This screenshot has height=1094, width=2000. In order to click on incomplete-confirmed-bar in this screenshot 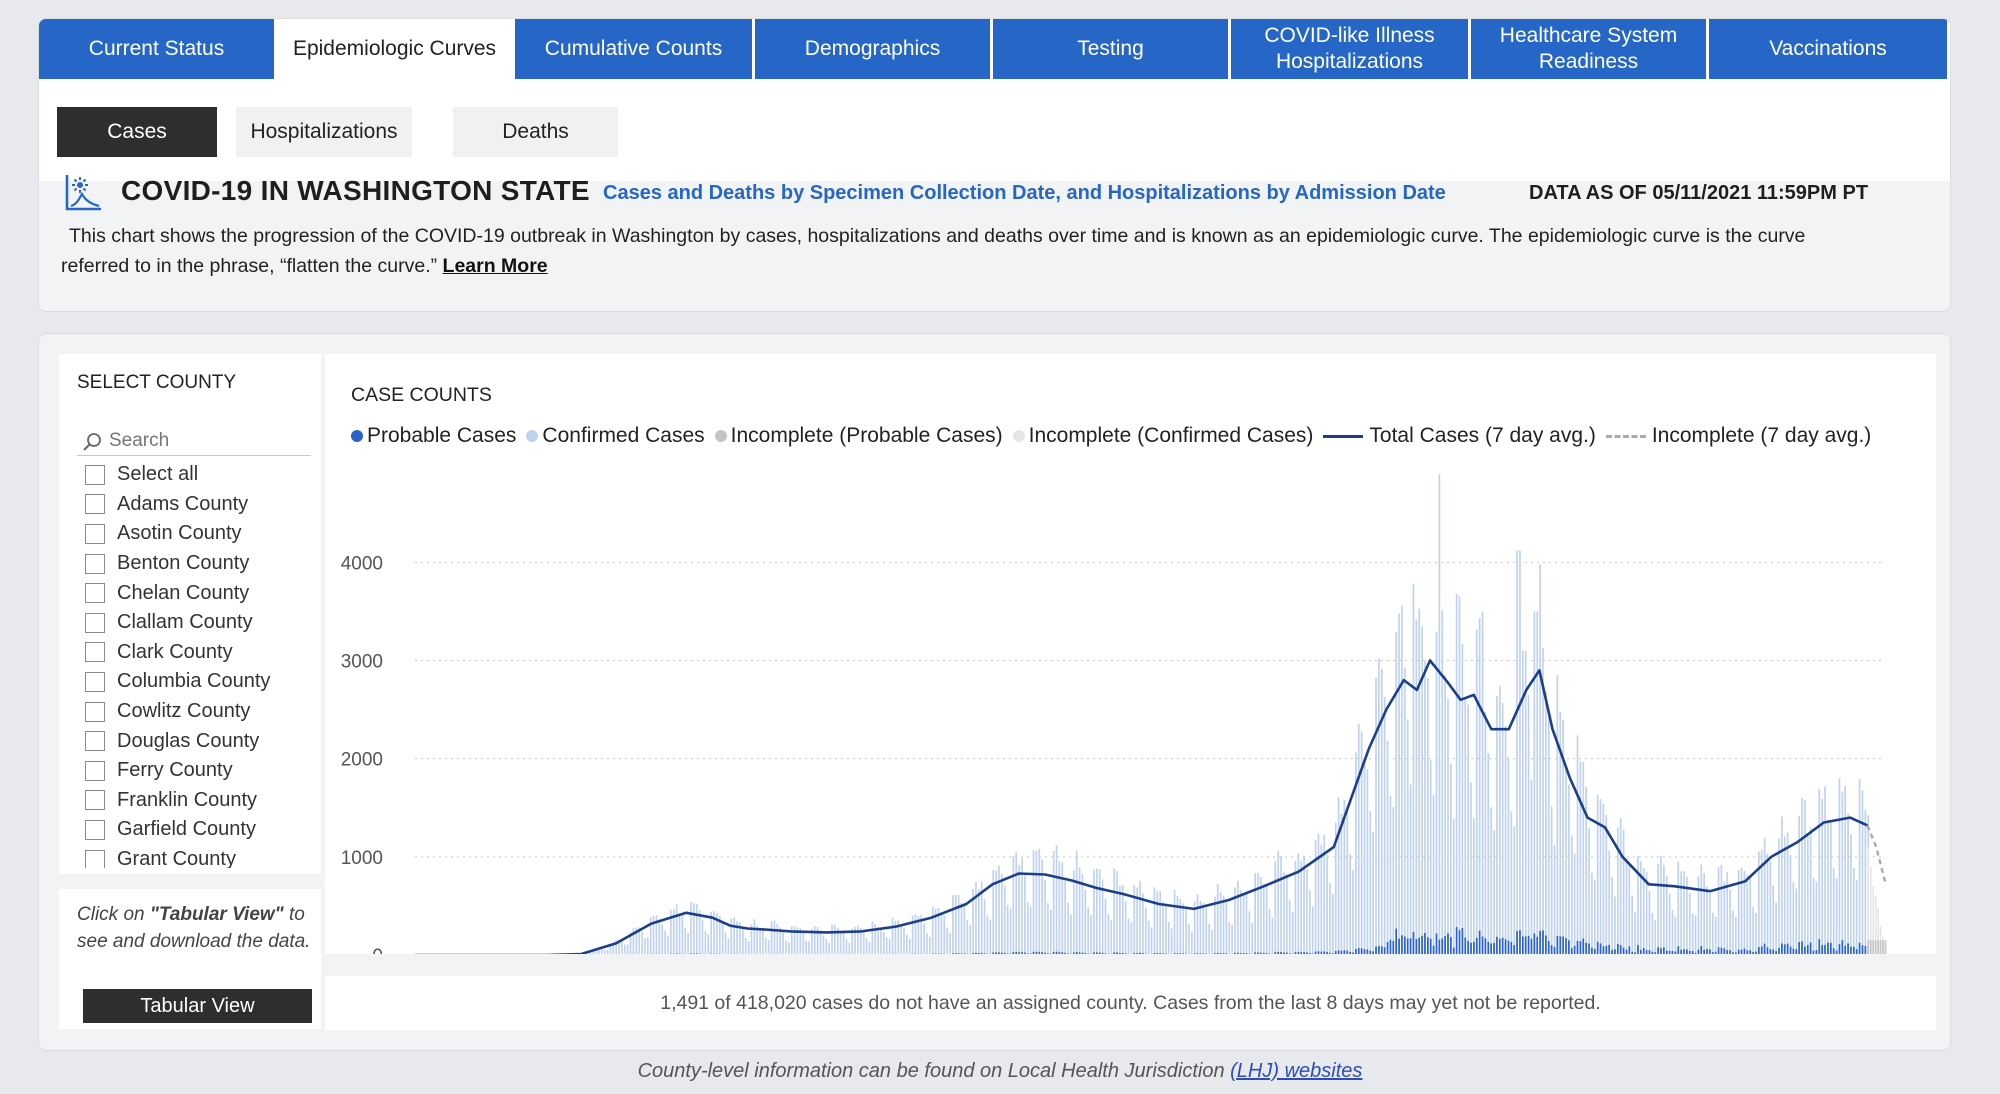, I will do `click(1868, 900)`.